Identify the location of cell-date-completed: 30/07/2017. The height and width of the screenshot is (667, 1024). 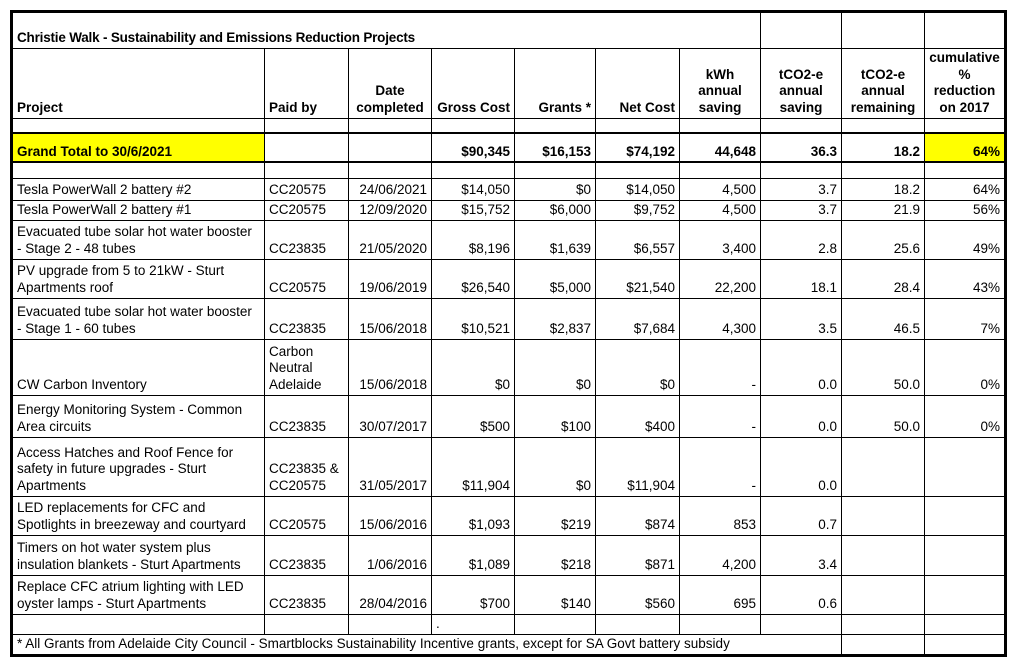
(390, 416).